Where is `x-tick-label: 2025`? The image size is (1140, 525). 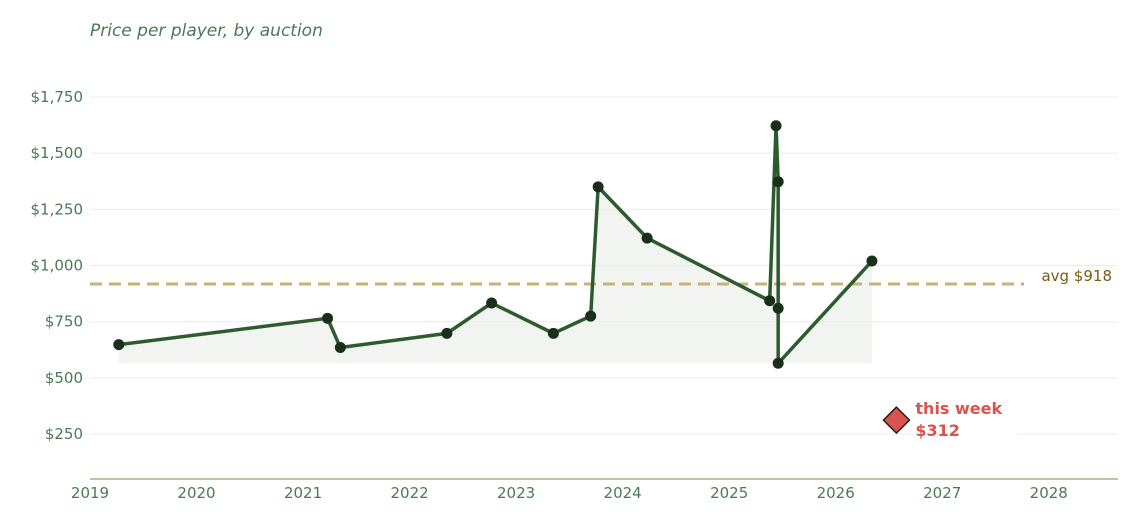 x-tick-label: 2025 is located at coordinates (729, 493).